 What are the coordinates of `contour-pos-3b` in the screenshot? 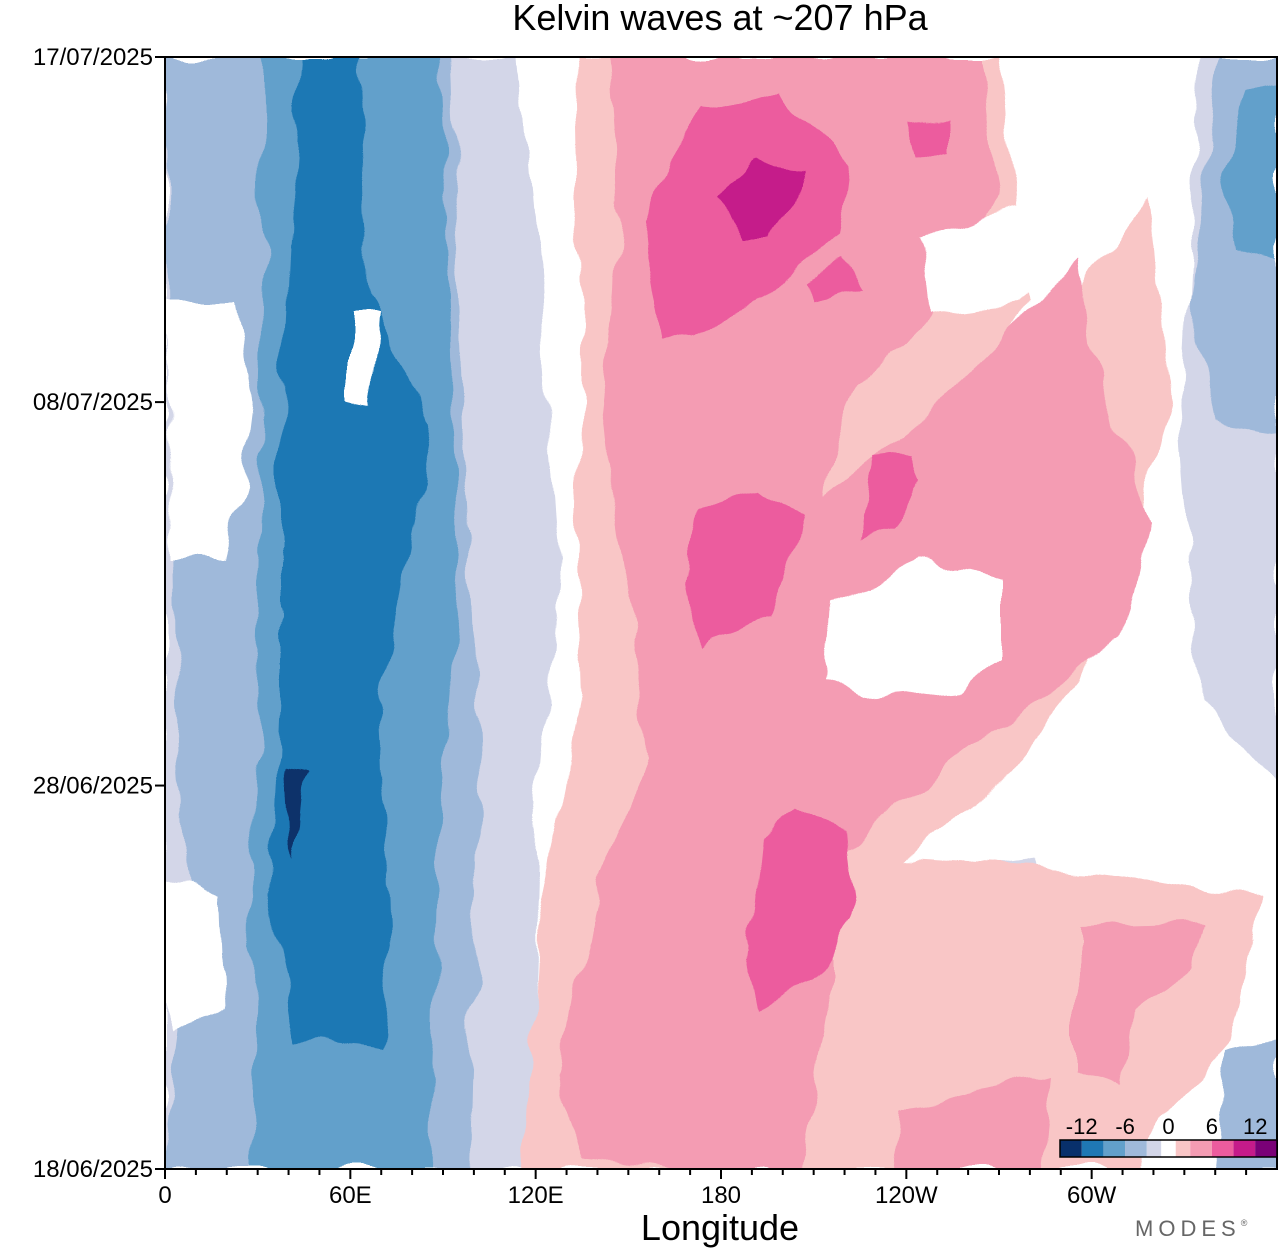 It's located at (745, 570).